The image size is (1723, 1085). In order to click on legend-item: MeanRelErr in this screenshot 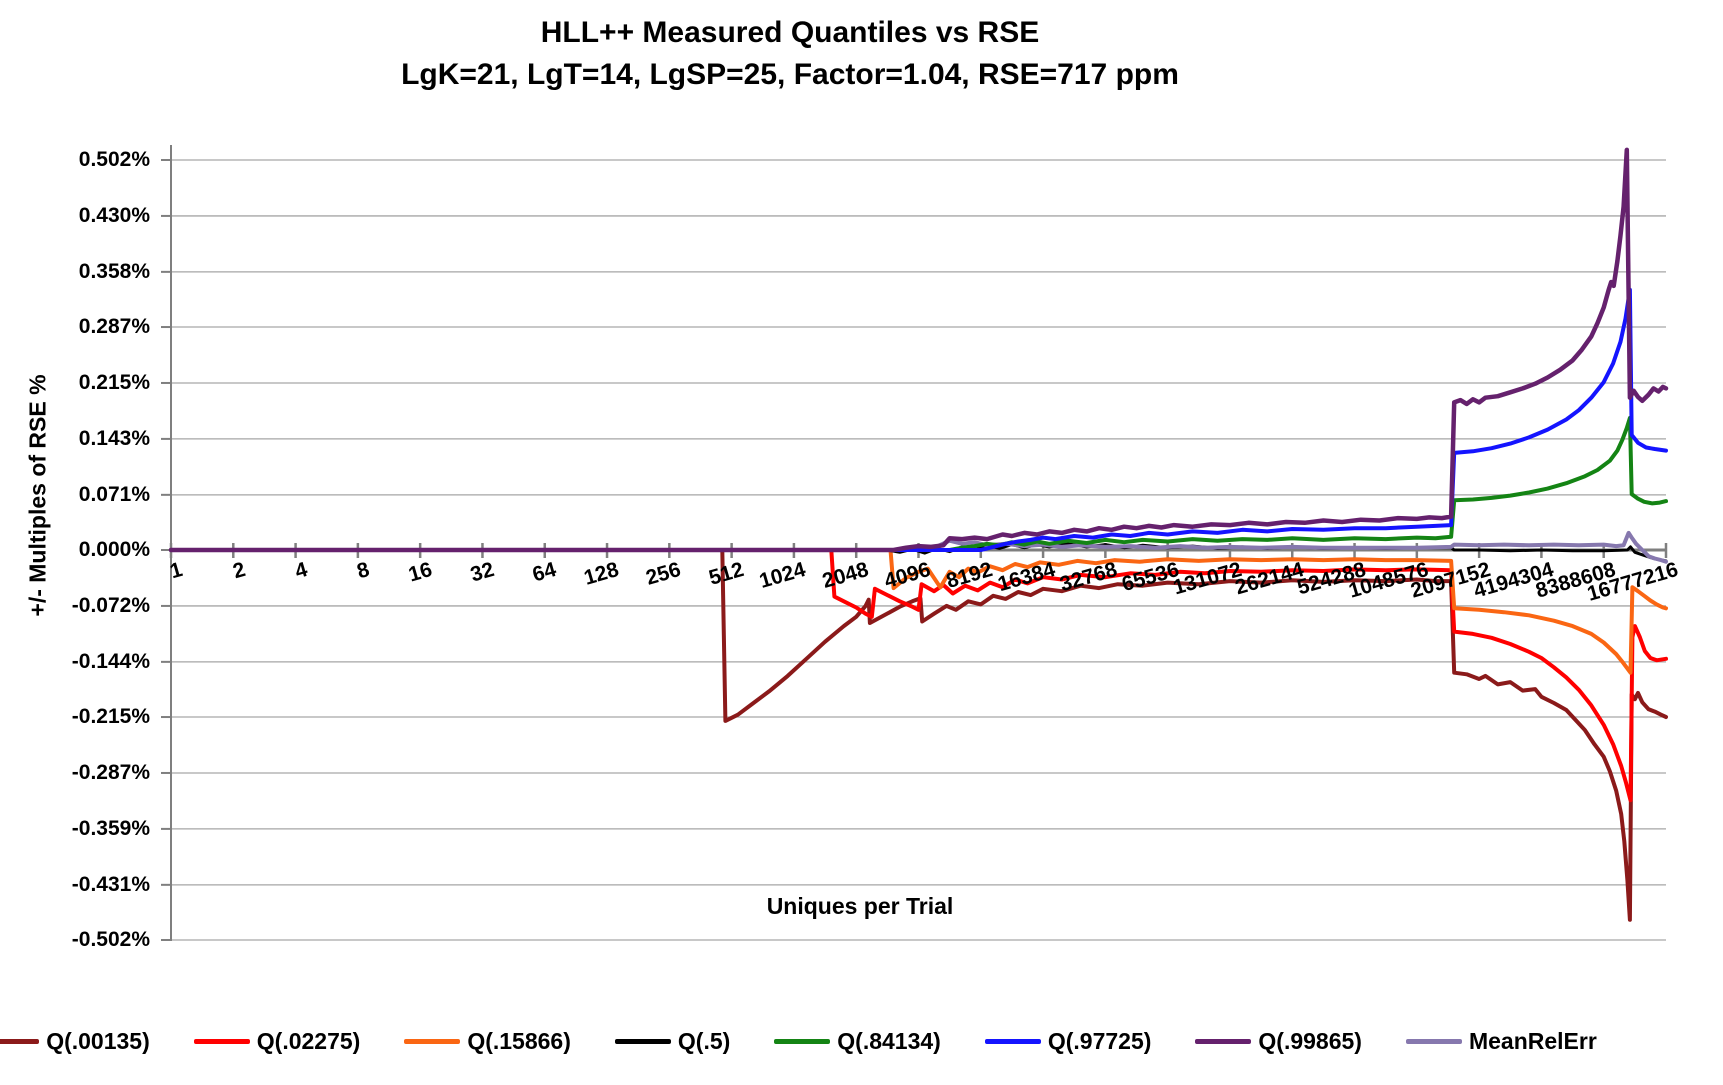, I will do `click(1501, 1041)`.